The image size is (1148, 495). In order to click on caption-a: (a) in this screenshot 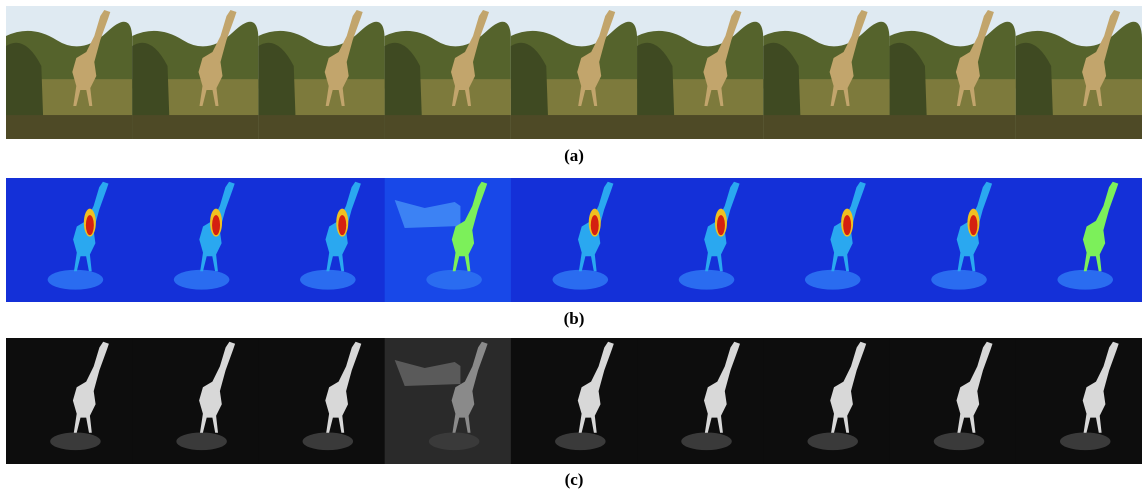, I will do `click(574, 155)`.